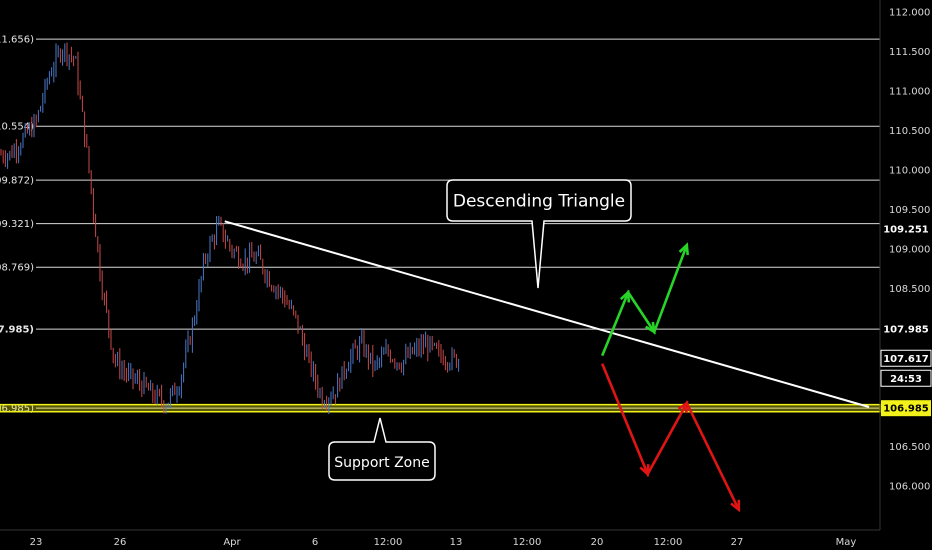 The height and width of the screenshot is (550, 932). I want to click on support-zone-layer, so click(440, 408).